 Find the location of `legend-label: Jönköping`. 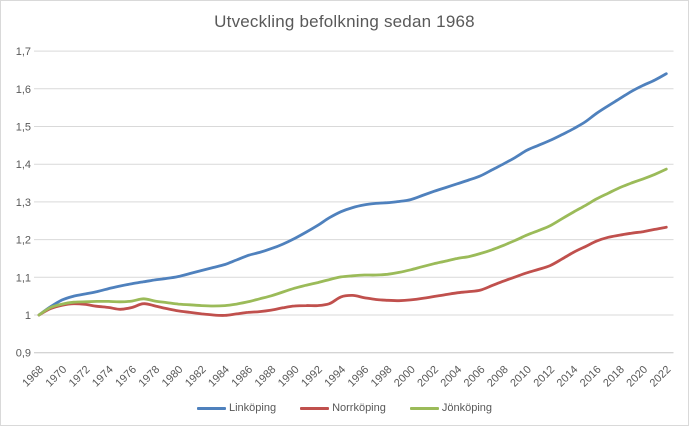

legend-label: Jönköping is located at coordinates (467, 408).